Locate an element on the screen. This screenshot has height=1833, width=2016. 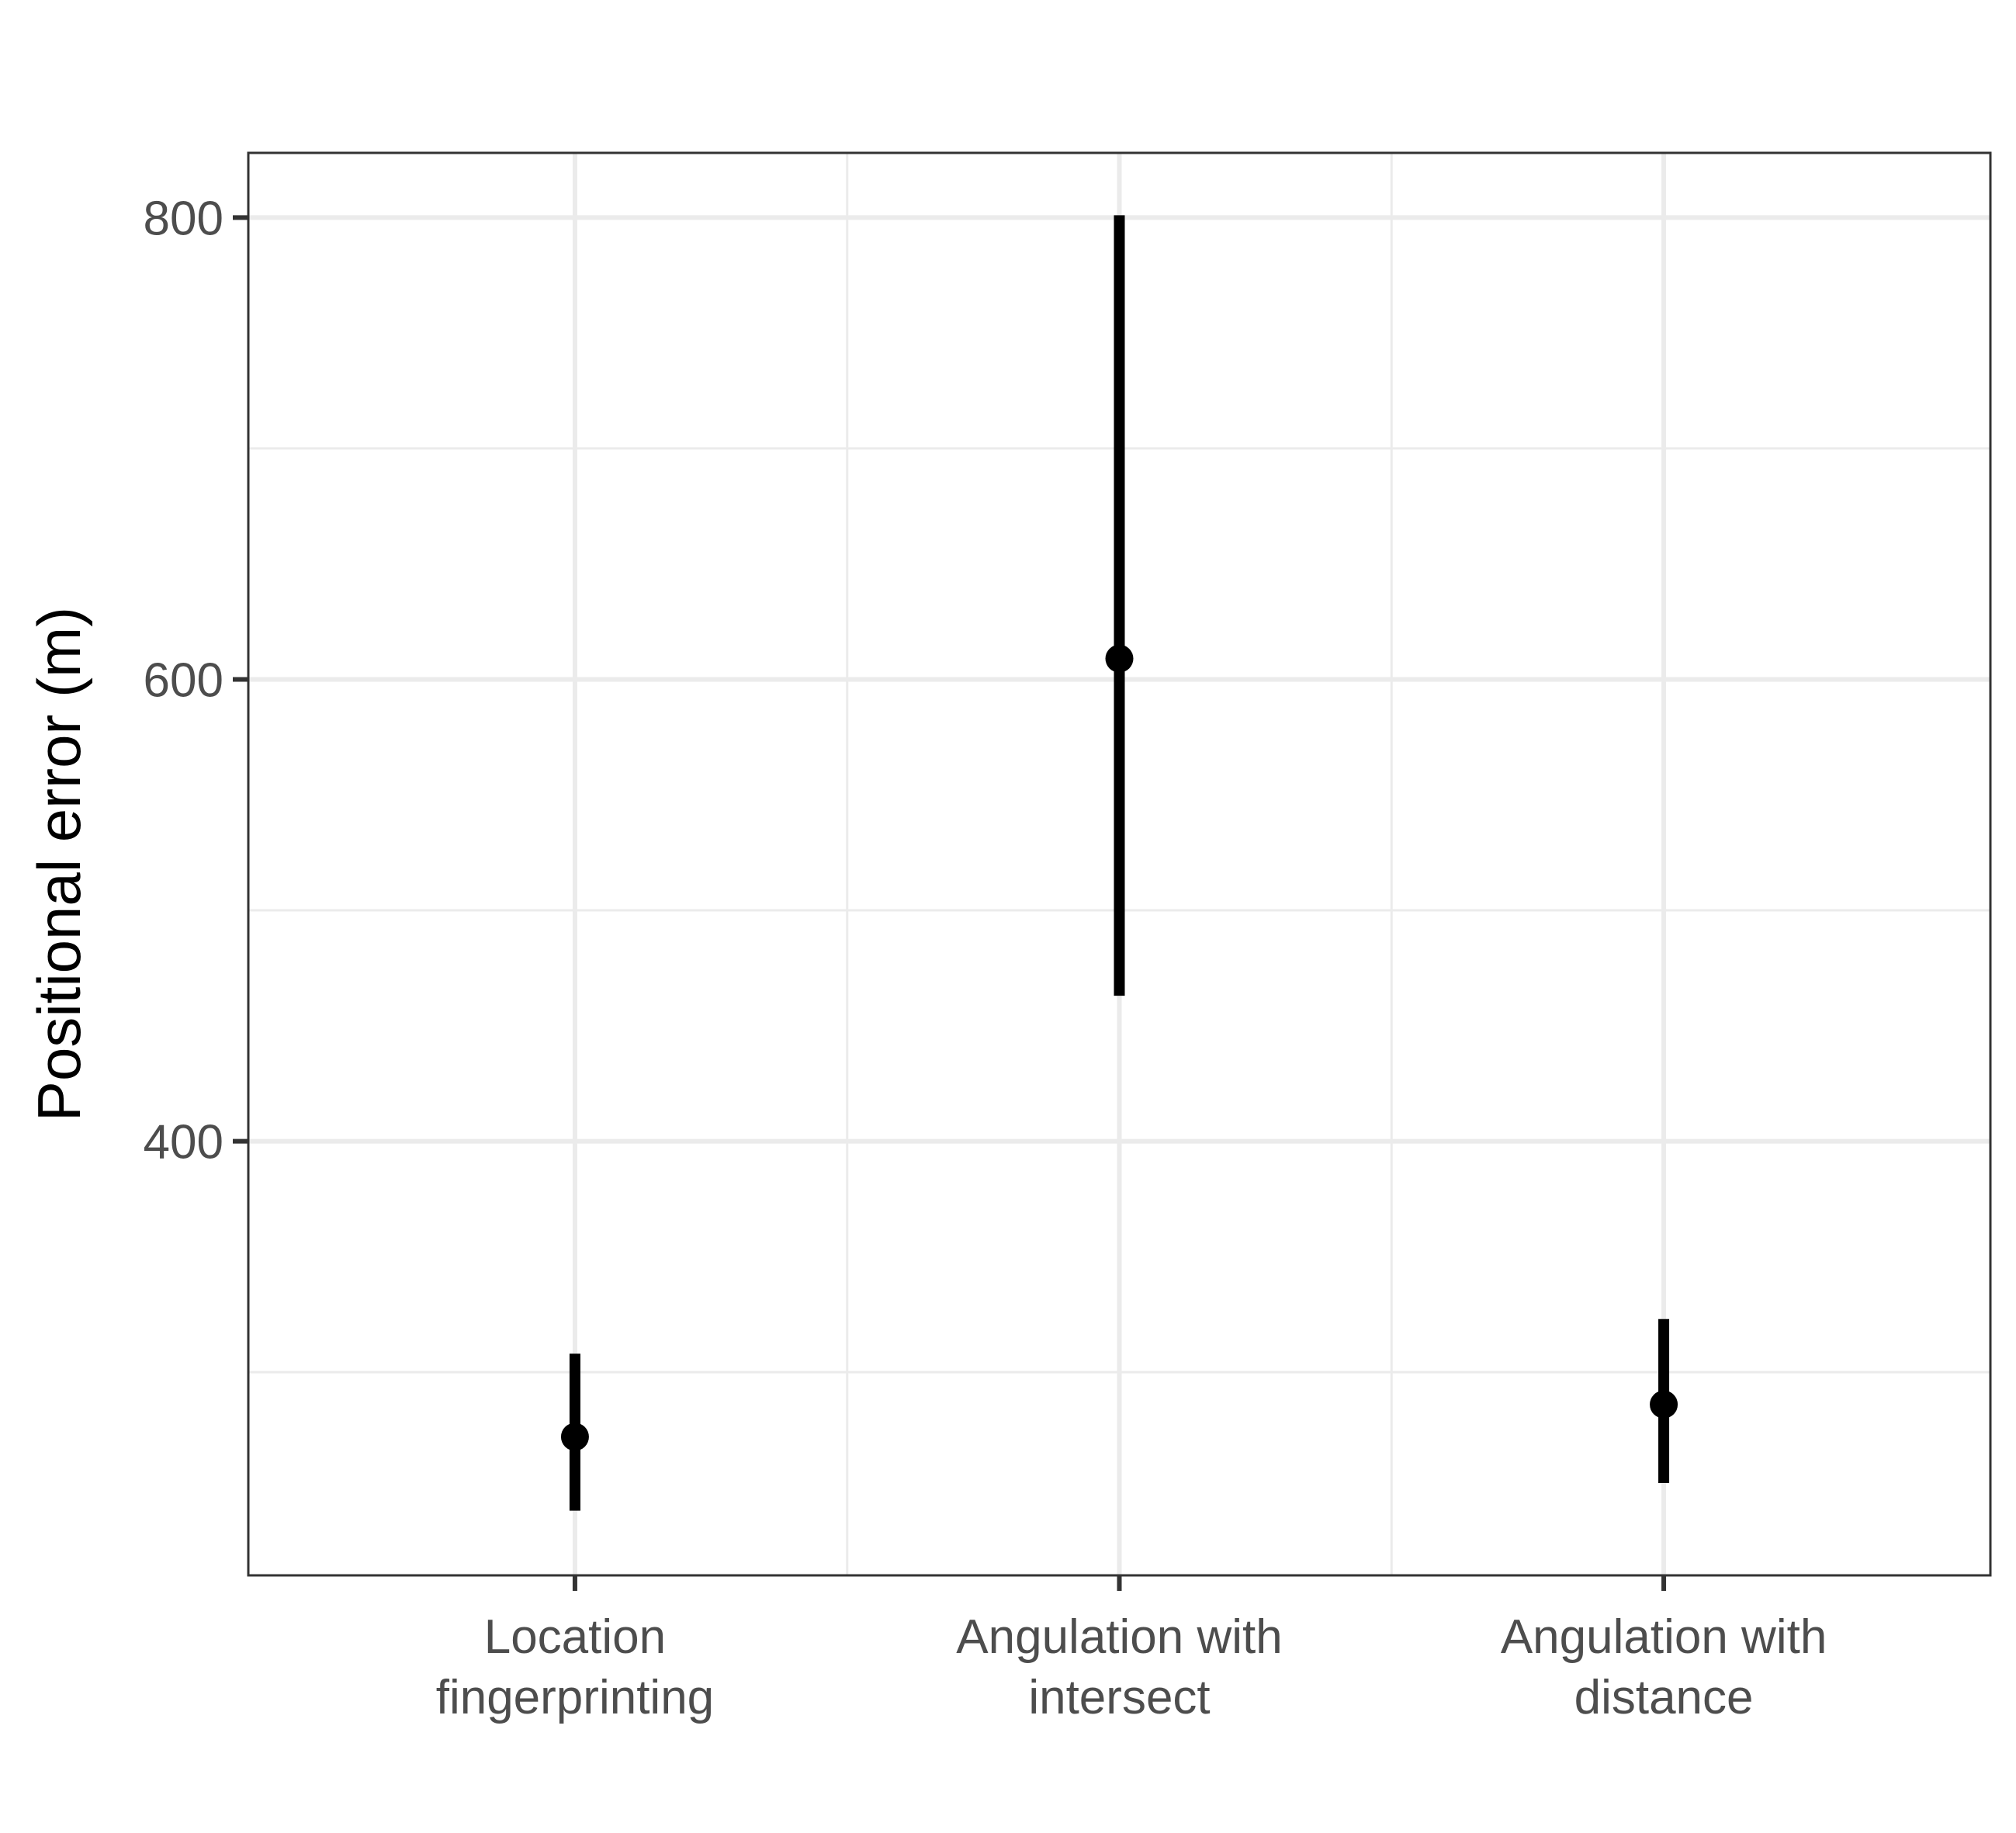
x-tick-label-line: distance is located at coordinates (1664, 1698).